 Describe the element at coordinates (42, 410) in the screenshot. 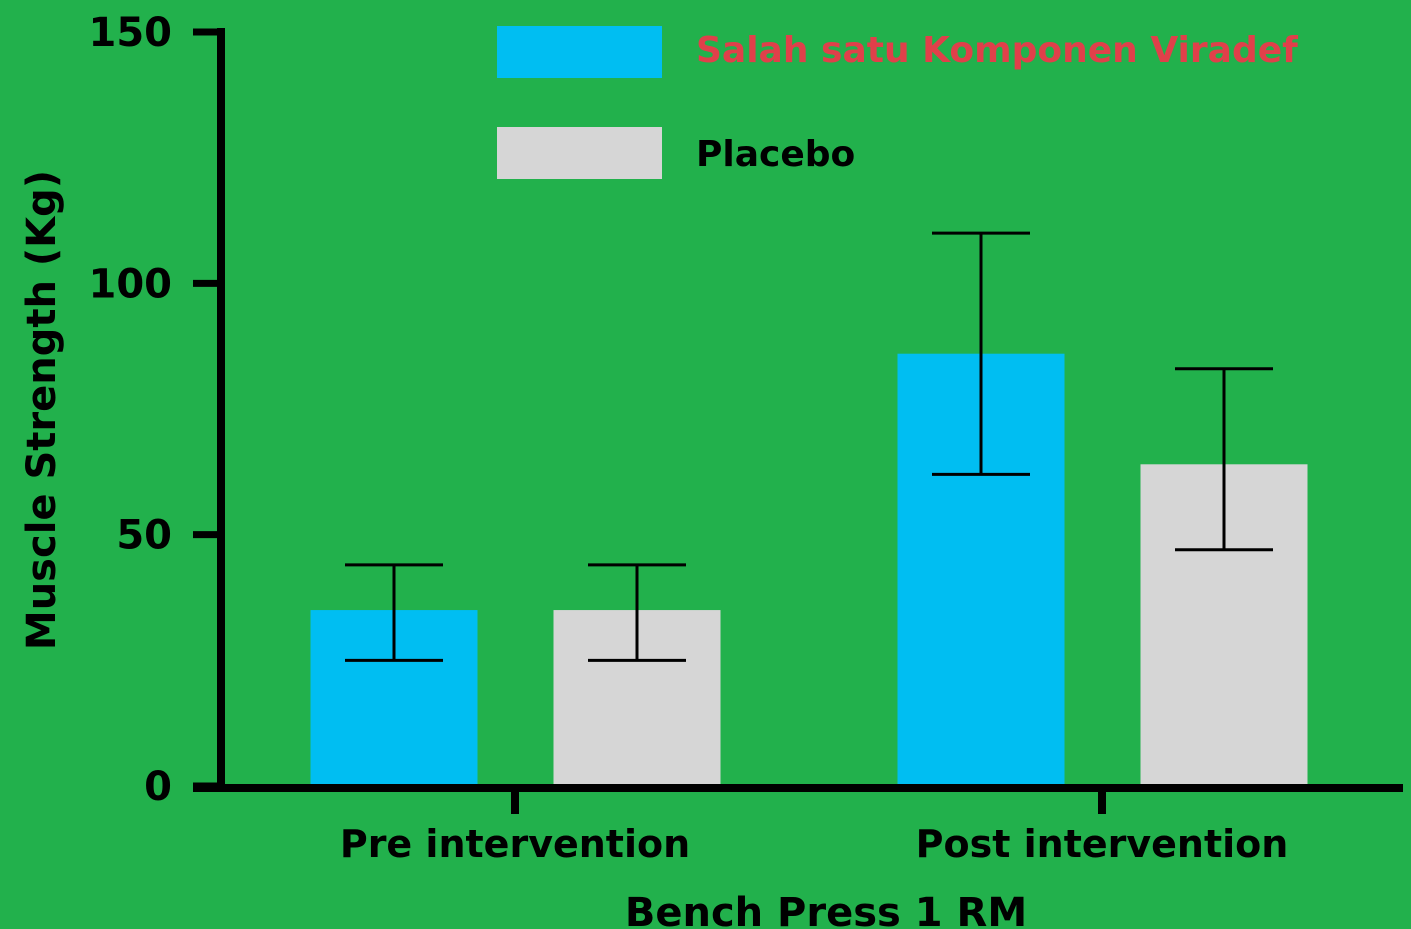

I see `y-axis-title: Muscle Strength (Kg)` at that location.